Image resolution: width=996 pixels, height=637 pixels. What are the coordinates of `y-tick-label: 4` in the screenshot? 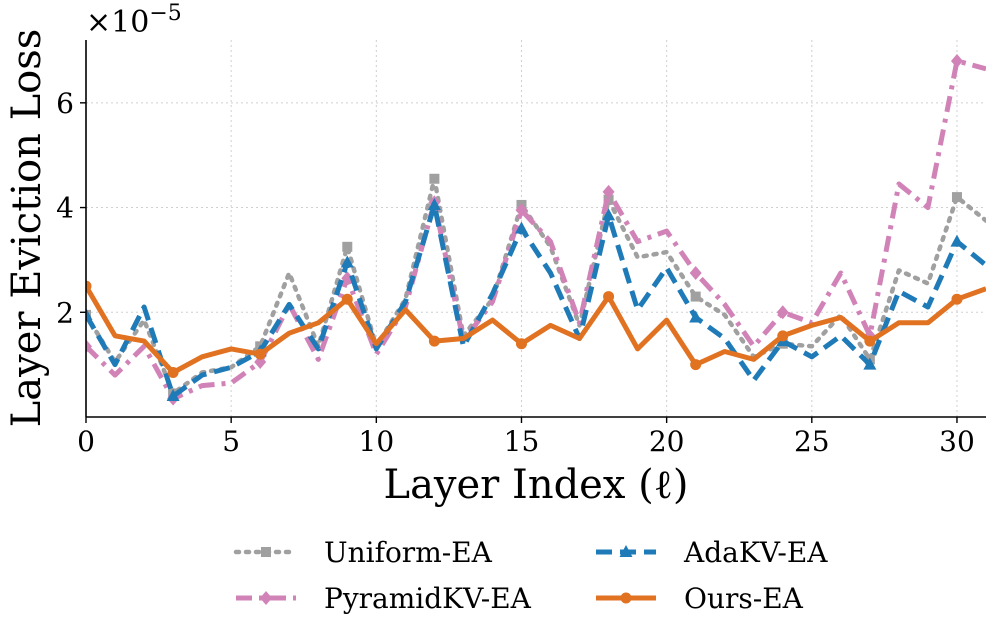 It's located at (65, 208).